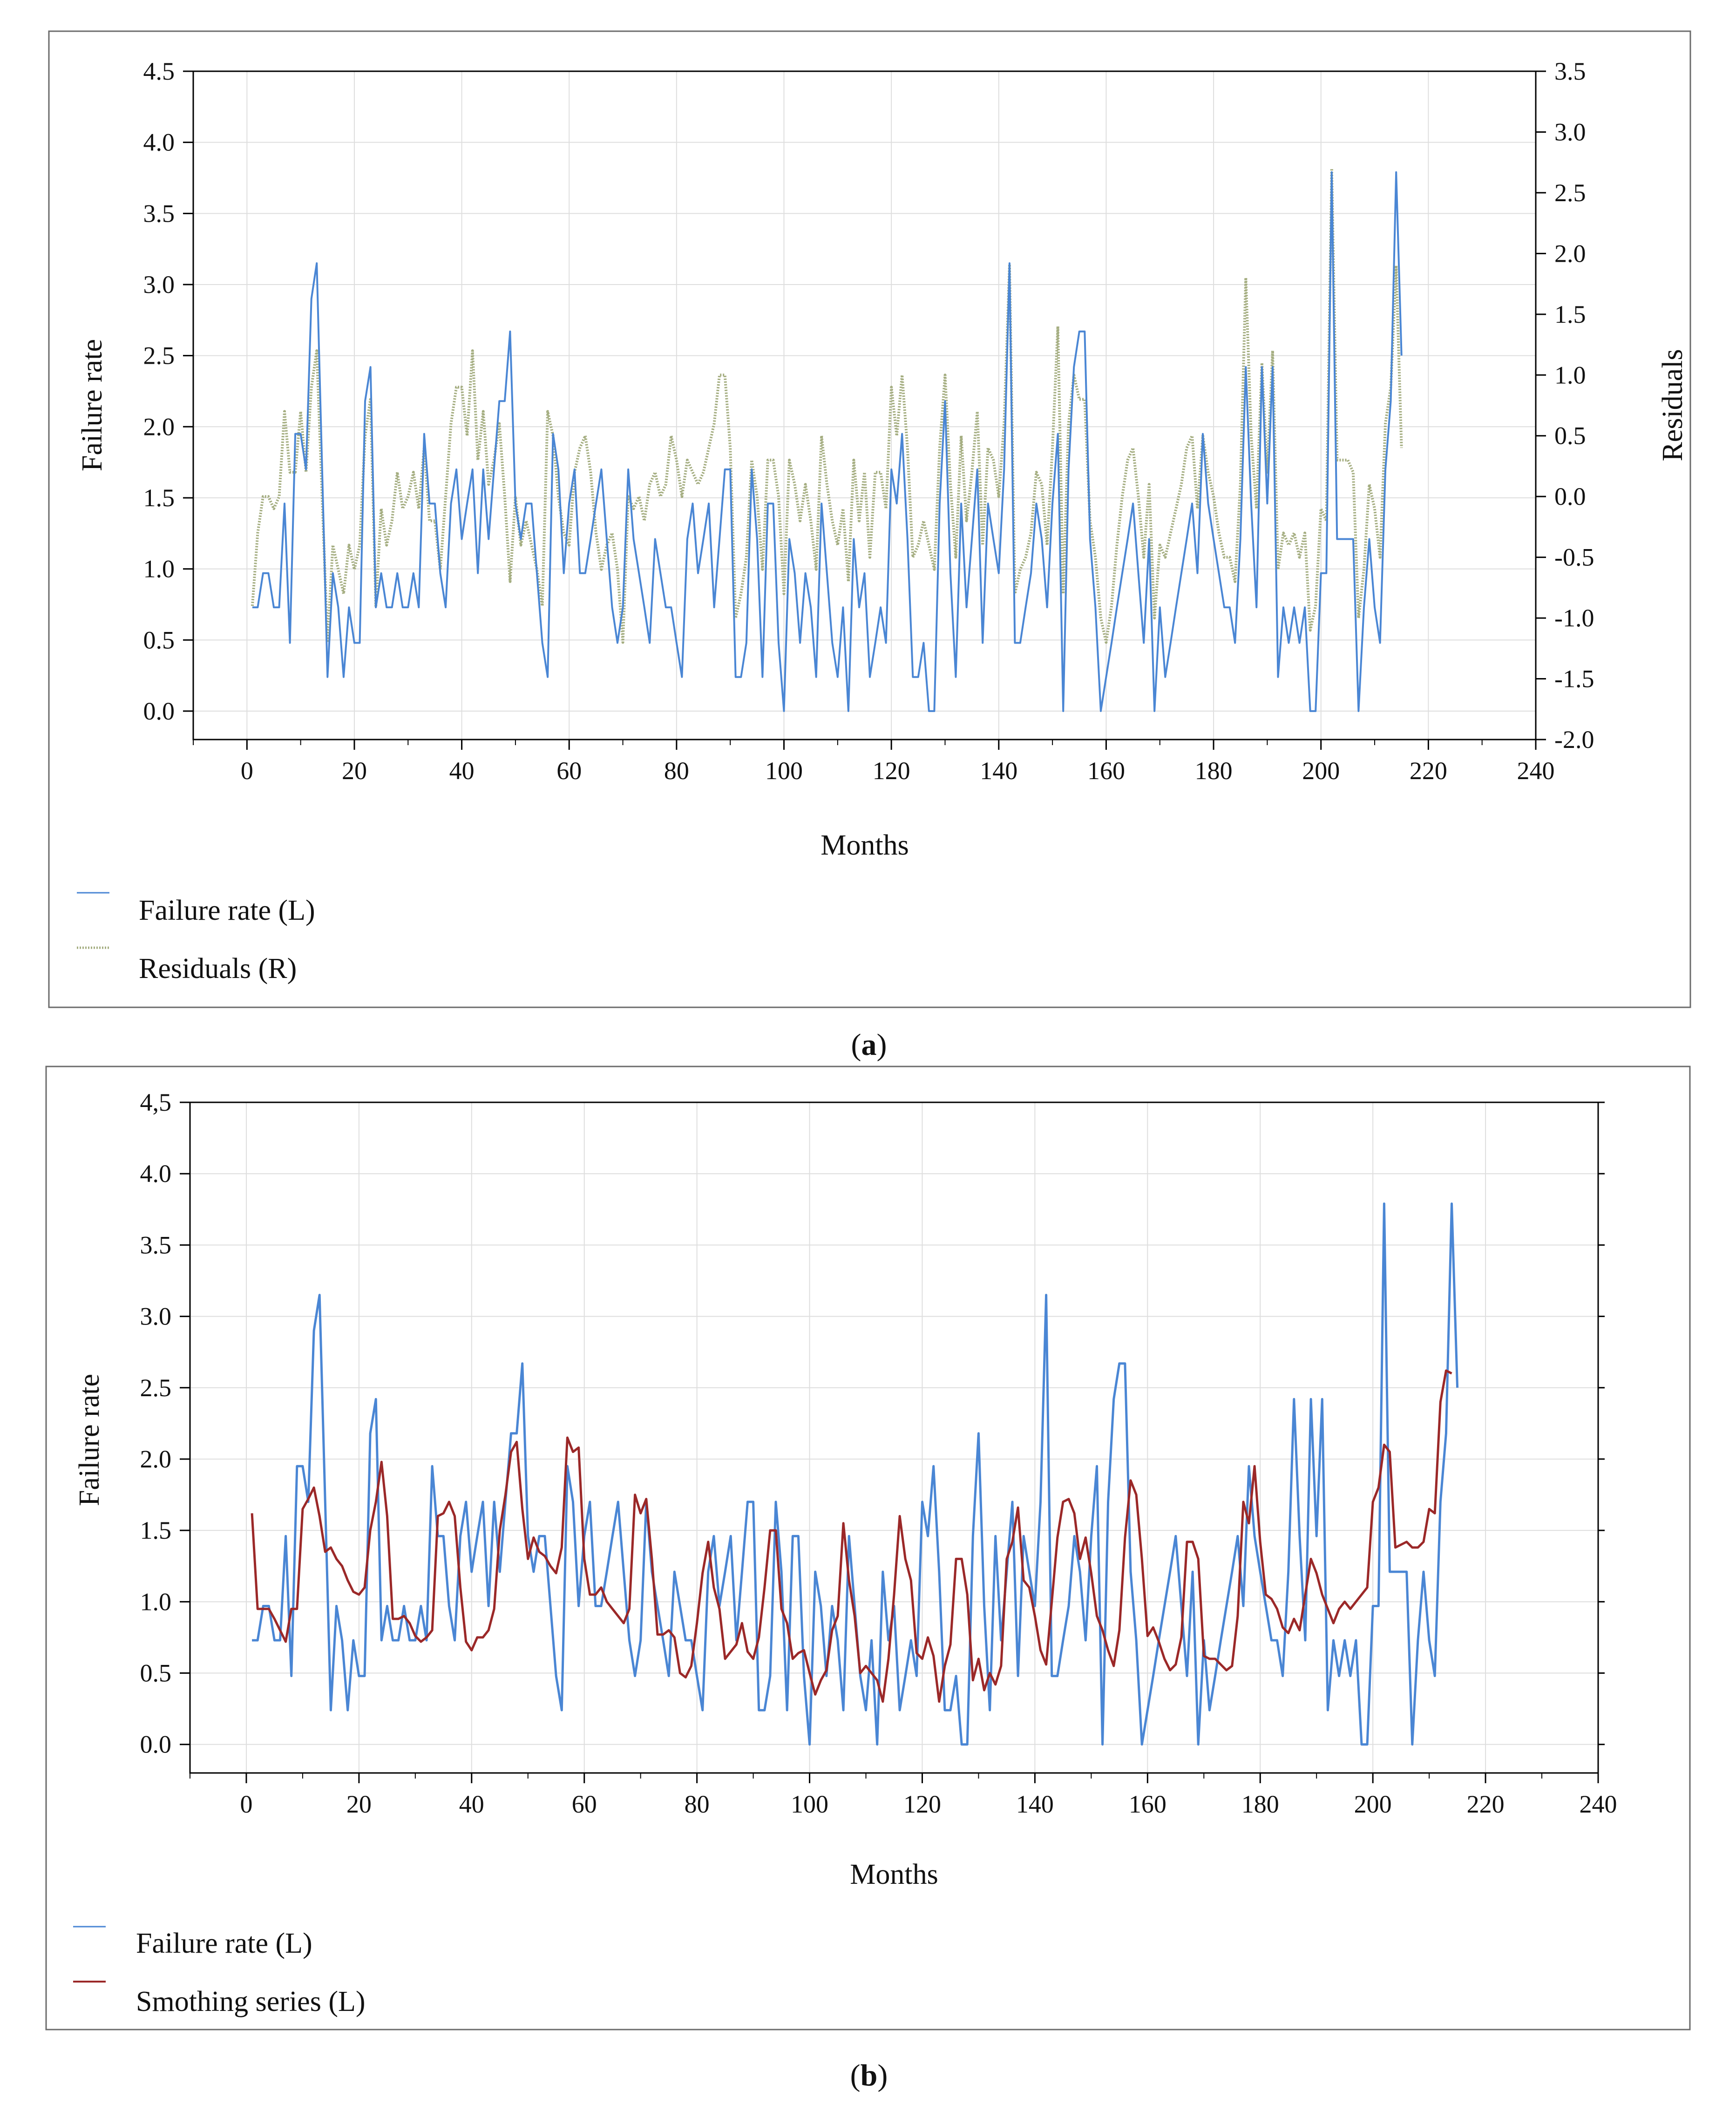  I want to click on b-y-tick-label: 3.5, so click(156, 1245).